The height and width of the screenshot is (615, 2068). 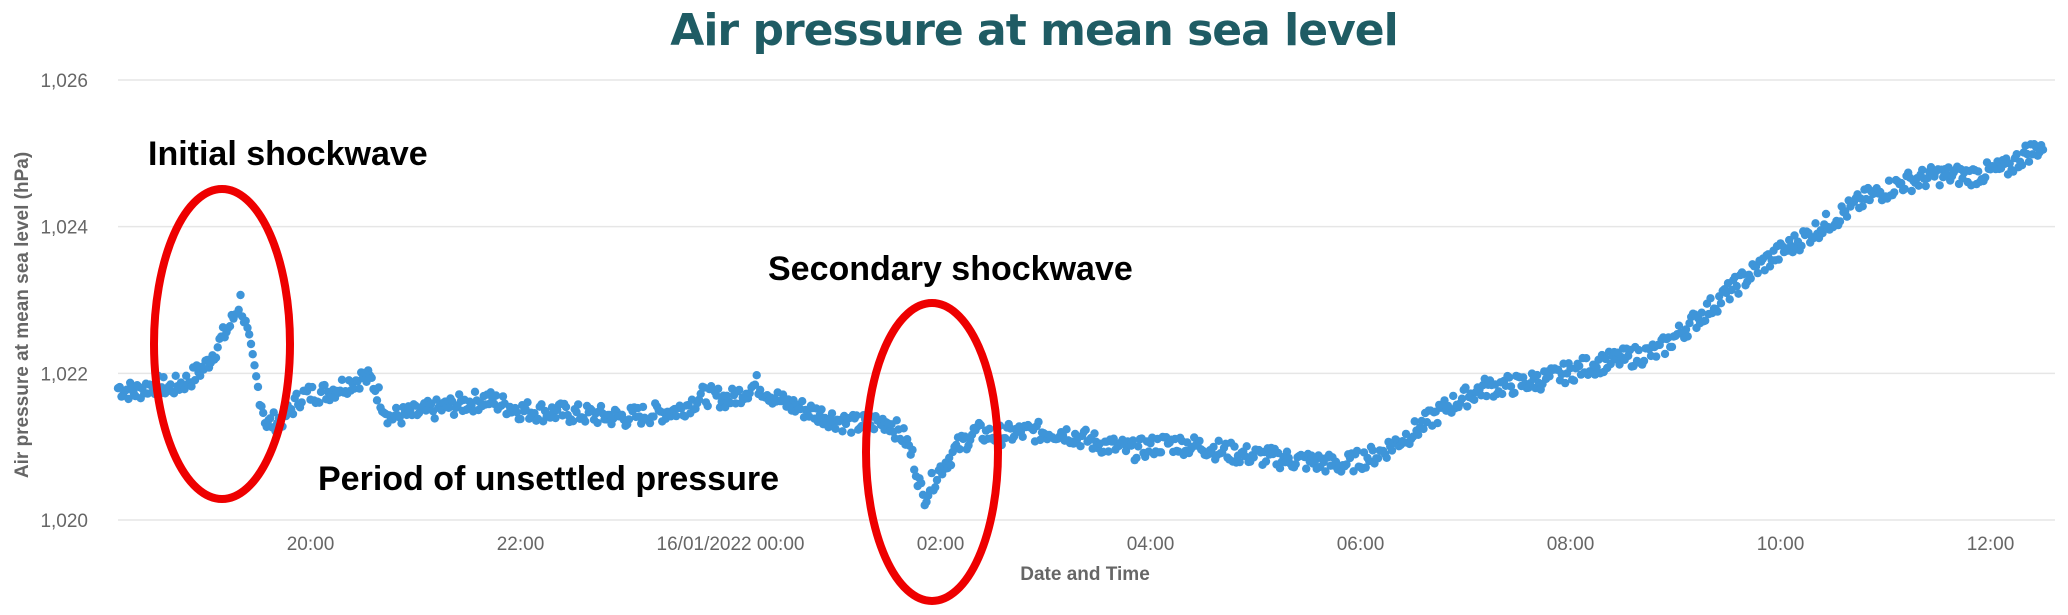 I want to click on y-tick-label: 1,020, so click(x=64, y=521).